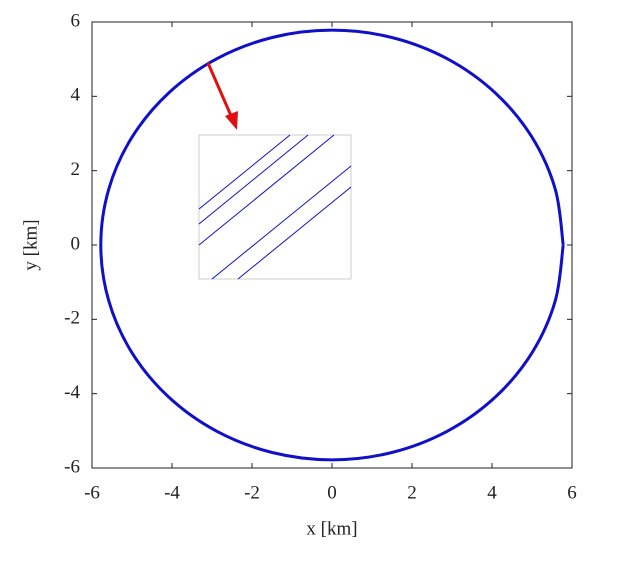 This screenshot has height=564, width=625. Describe the element at coordinates (76, 20) in the screenshot. I see `y-tick-label: 6` at that location.